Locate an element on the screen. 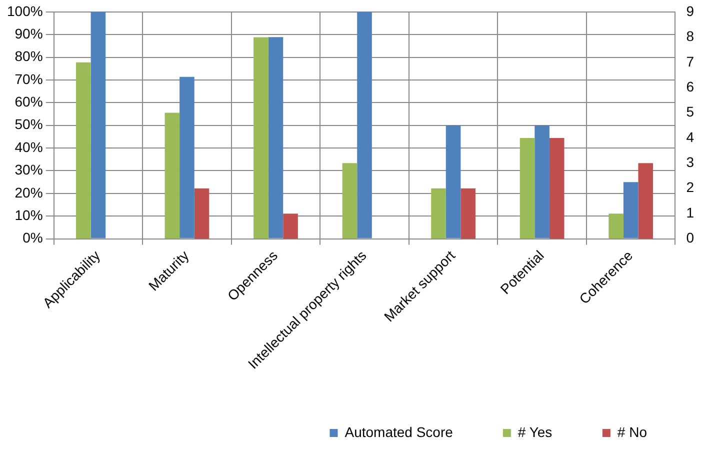 The width and height of the screenshot is (705, 450). y-tick-label: 50% is located at coordinates (28, 124).